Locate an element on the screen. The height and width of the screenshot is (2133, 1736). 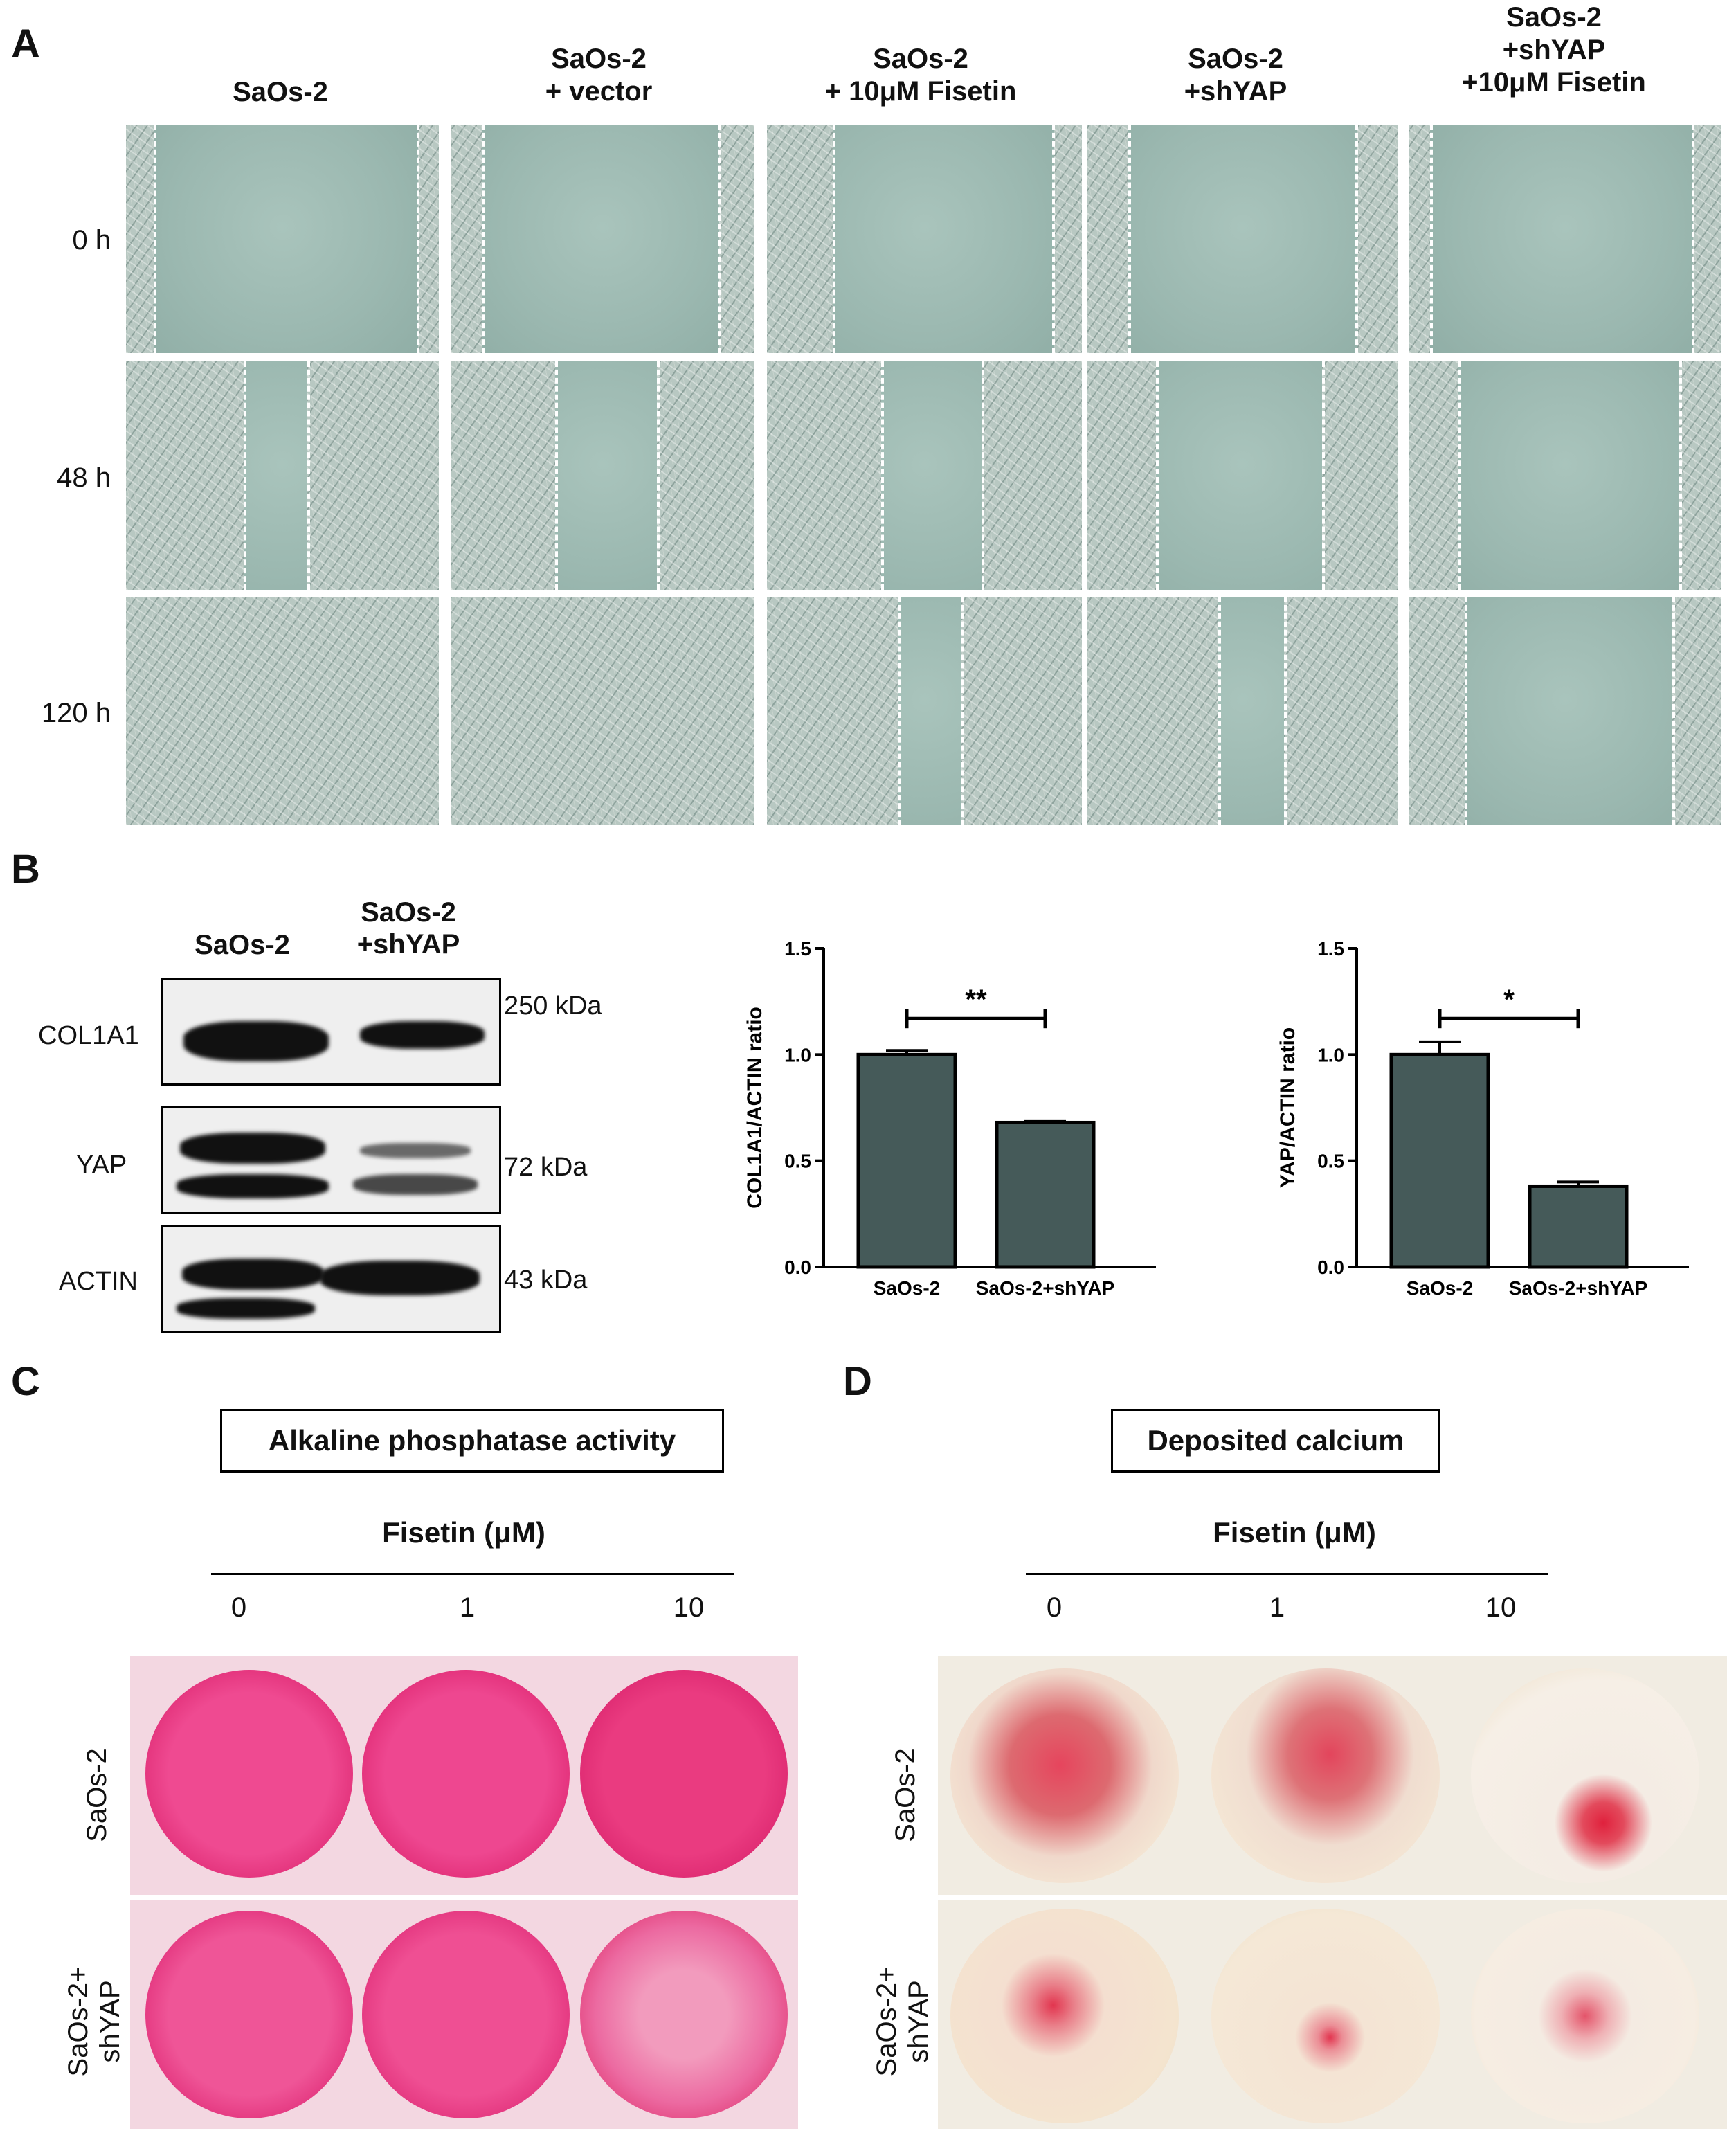
column-header: SaOs-2 is located at coordinates (280, 92).